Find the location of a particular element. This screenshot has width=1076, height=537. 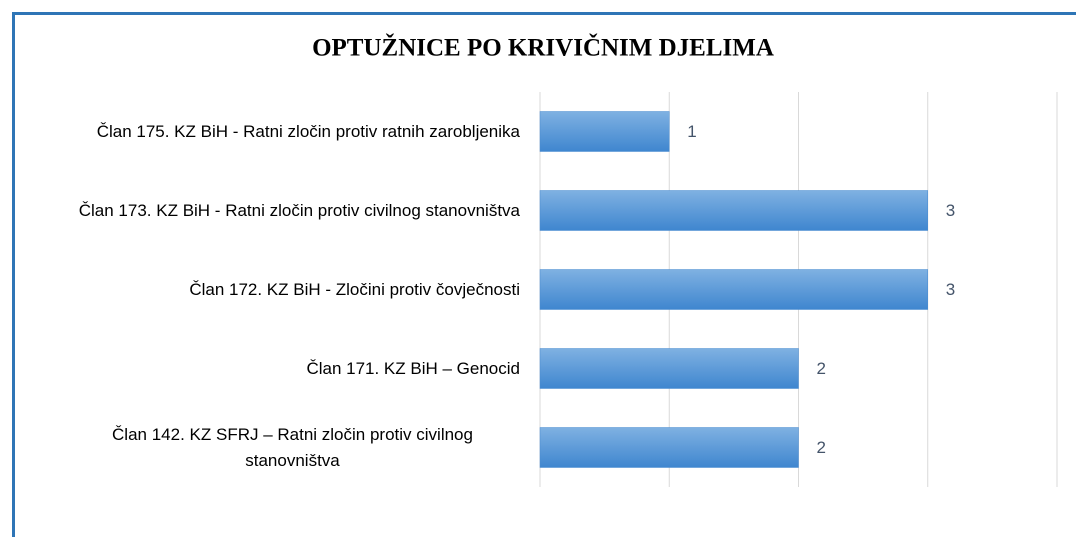

data-label: 1 is located at coordinates (691, 131).